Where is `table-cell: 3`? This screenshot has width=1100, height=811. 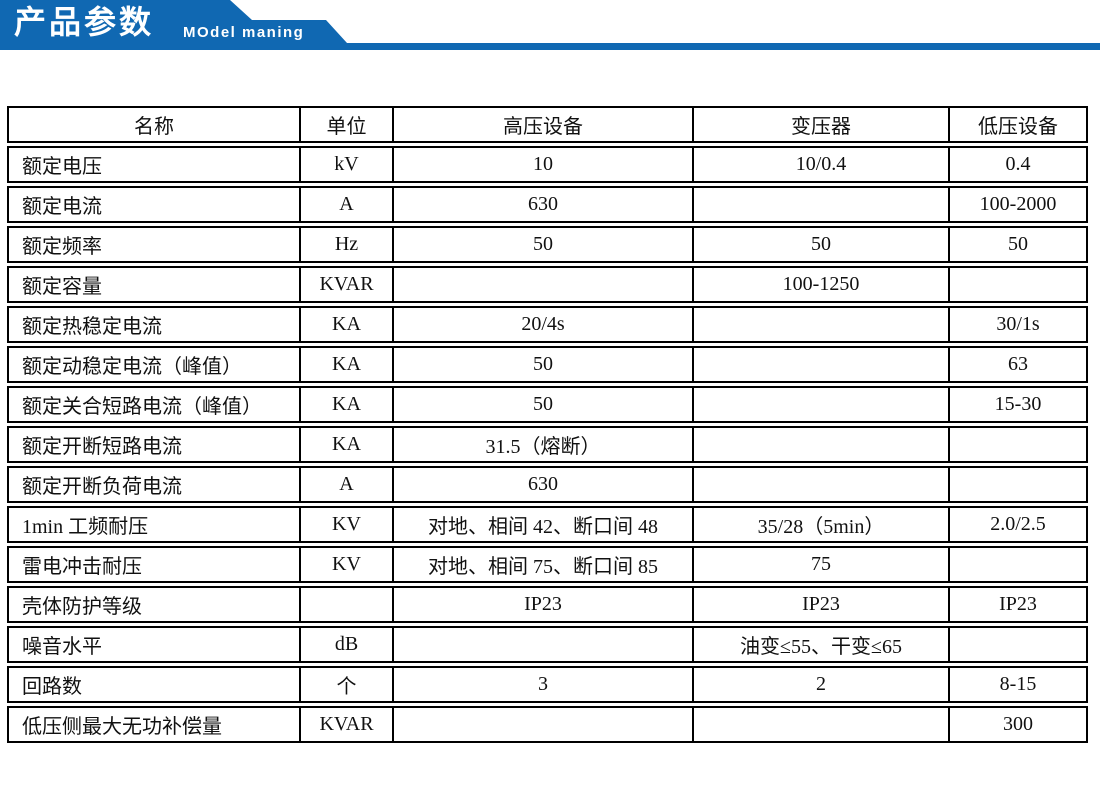
table-cell: 3 is located at coordinates (542, 684).